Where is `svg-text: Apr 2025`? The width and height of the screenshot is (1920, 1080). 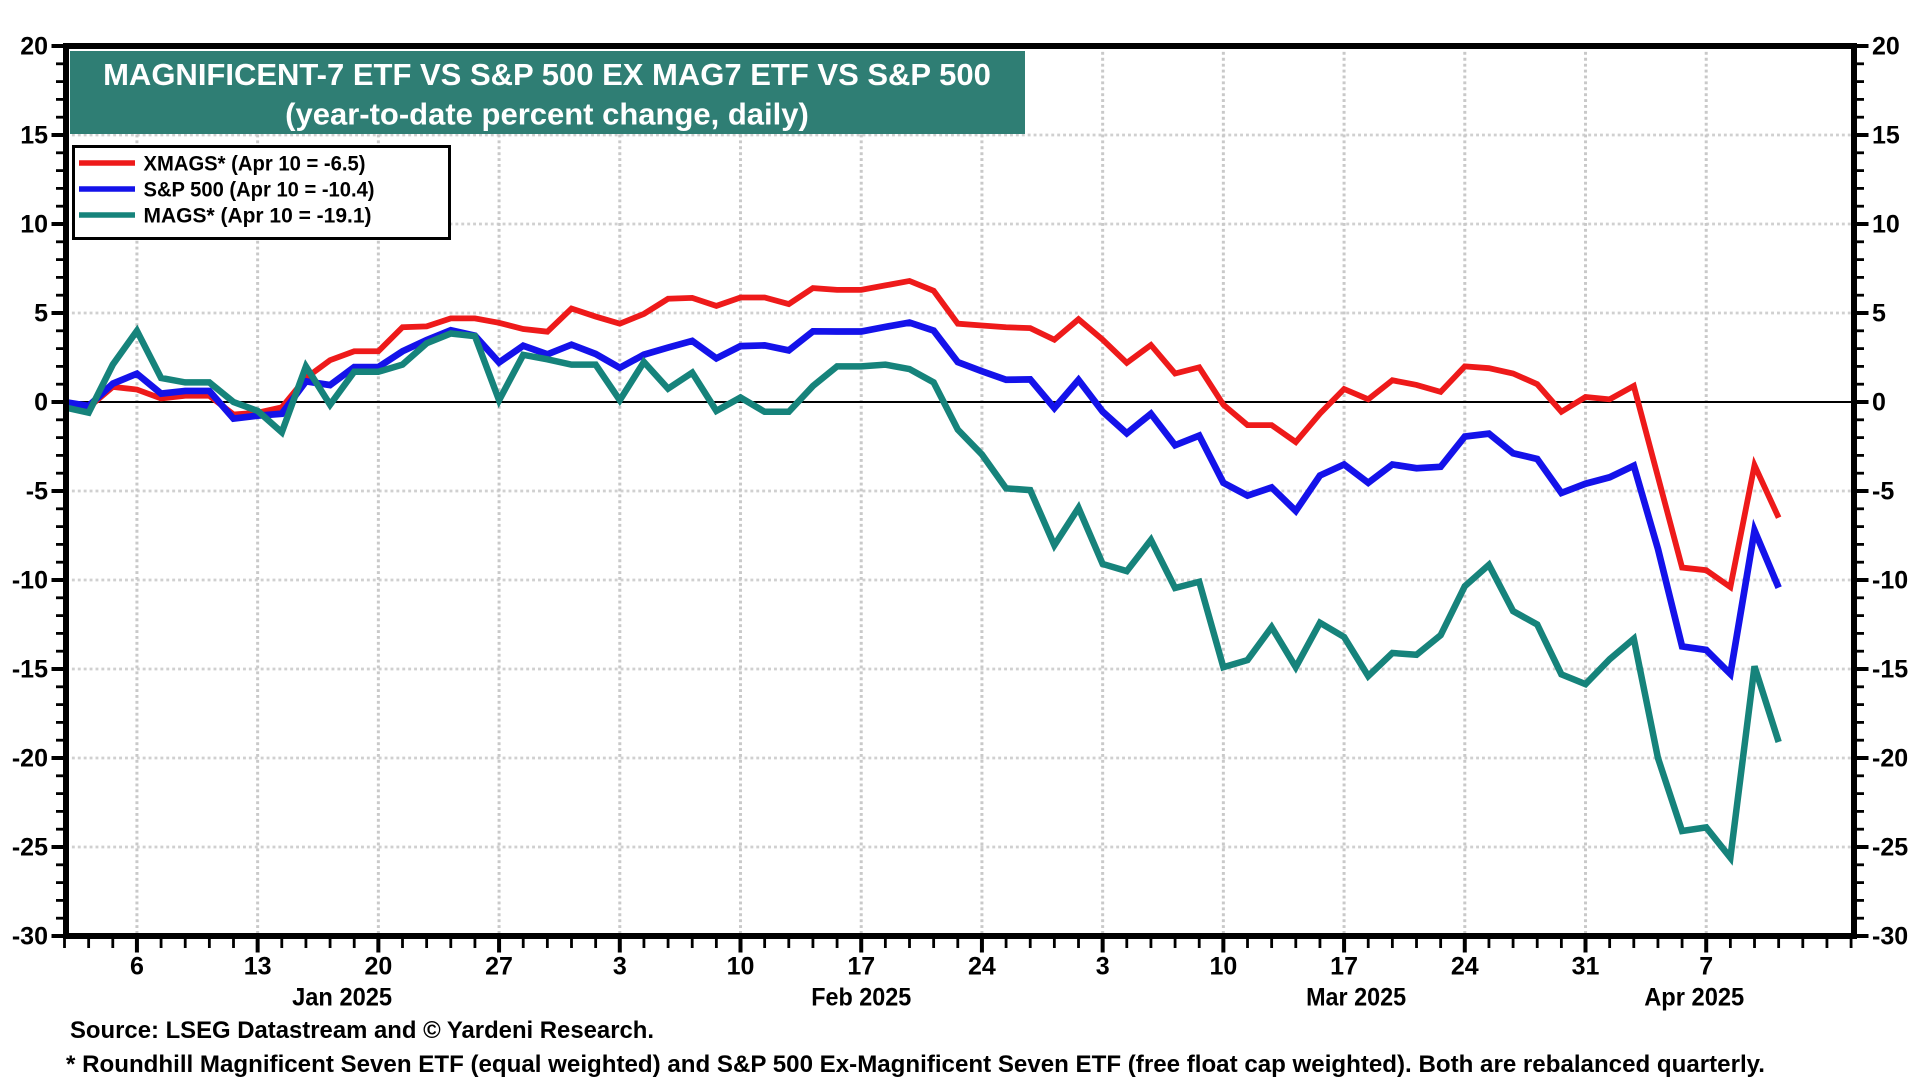
svg-text: Apr 2025 is located at coordinates (1694, 998).